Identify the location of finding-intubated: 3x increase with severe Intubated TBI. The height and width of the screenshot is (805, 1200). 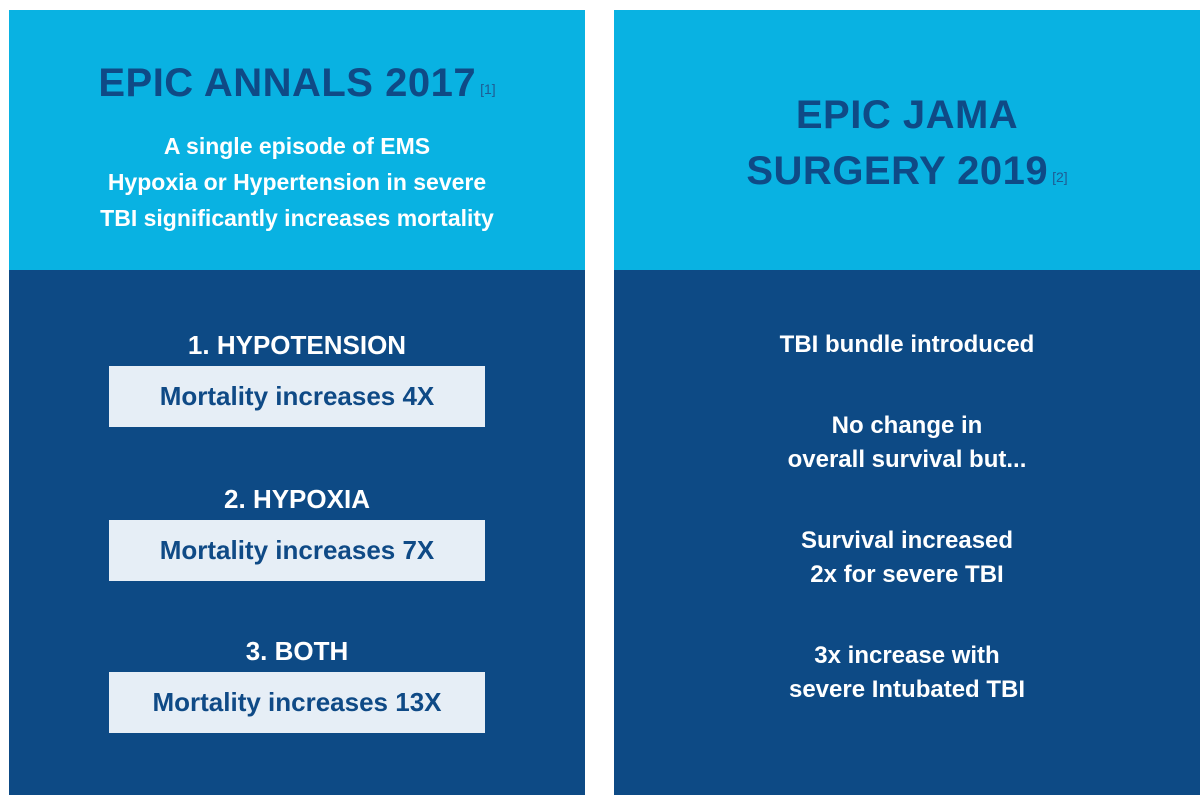
(907, 672).